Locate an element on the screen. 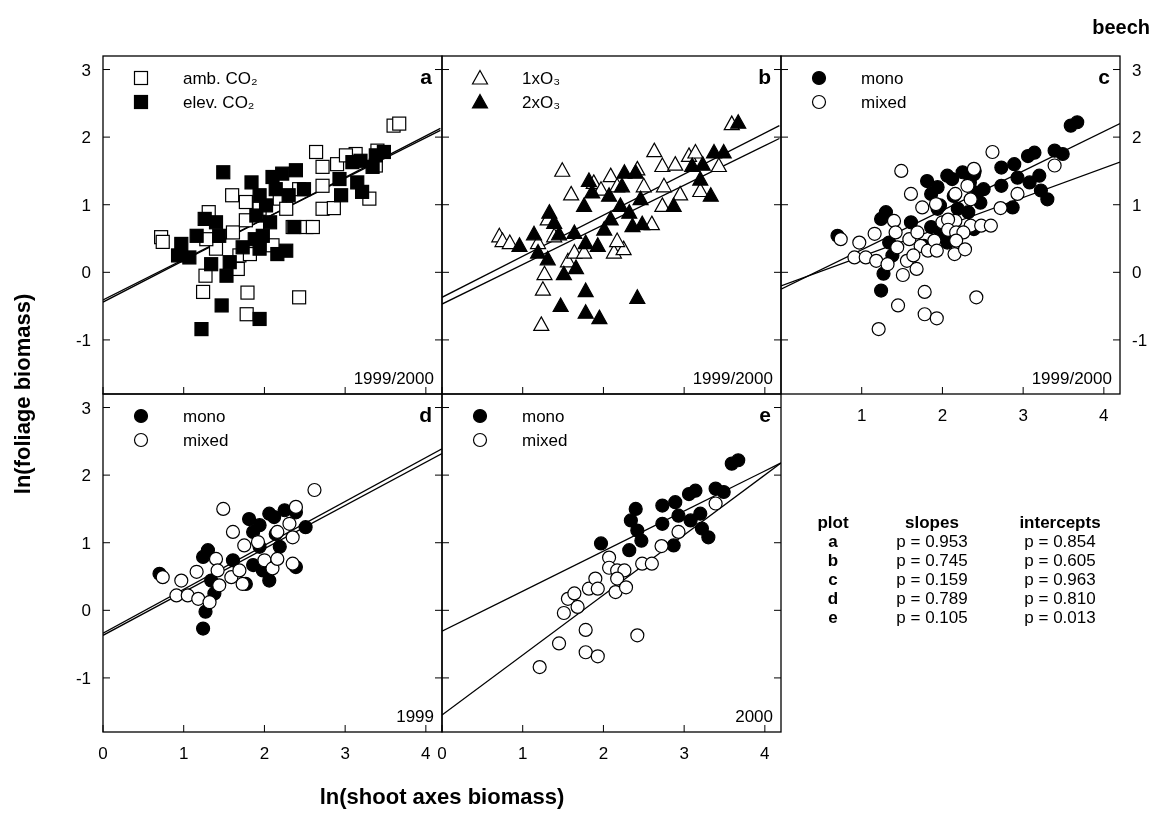 Image resolution: width=1159 pixels, height=825 pixels. text: p = 0.105 is located at coordinates (932, 617).